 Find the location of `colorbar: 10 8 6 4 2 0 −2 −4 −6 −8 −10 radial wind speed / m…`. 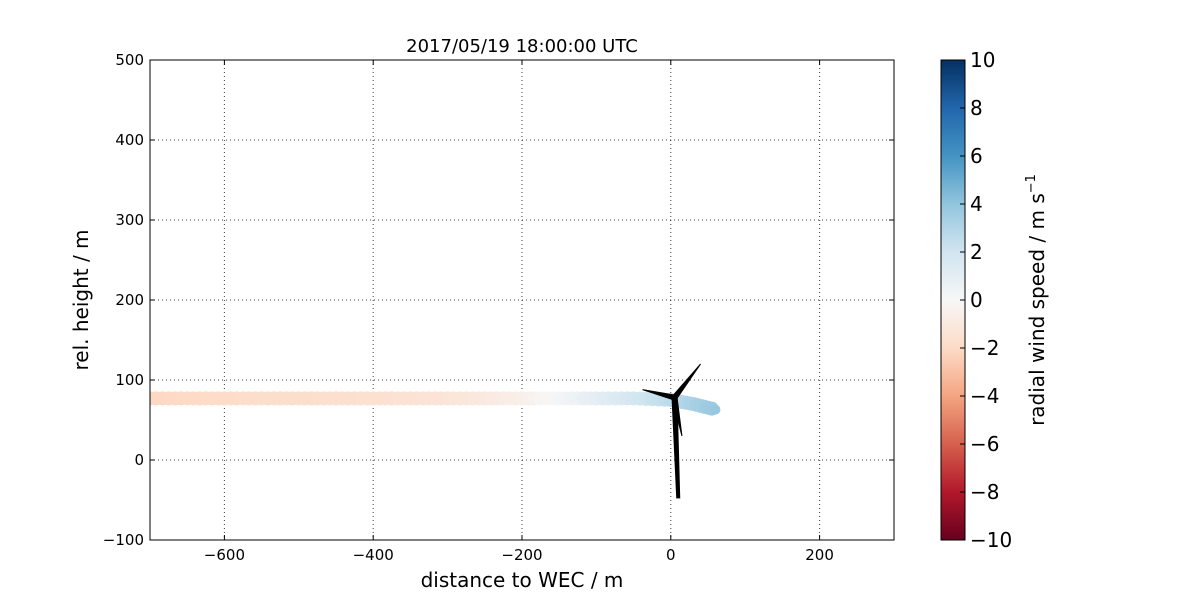

colorbar: 10 8 6 4 2 0 −2 −4 −6 −8 −10 radial wind speed / m… is located at coordinates (994, 300).